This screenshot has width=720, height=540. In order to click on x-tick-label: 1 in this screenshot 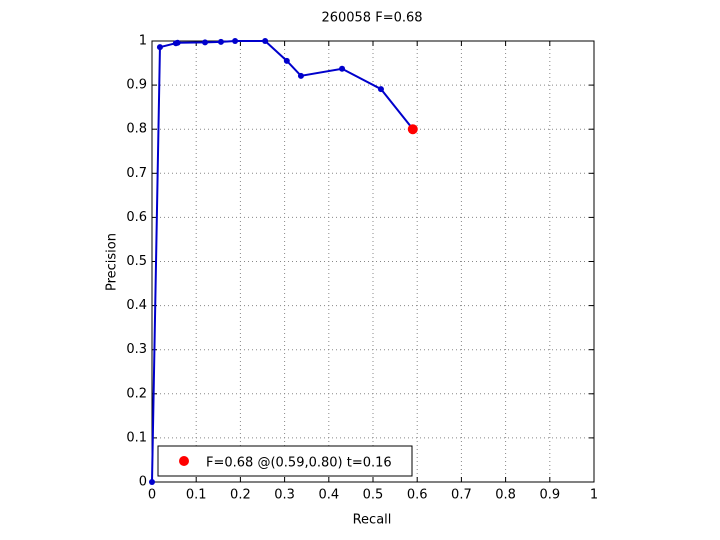, I will do `click(594, 495)`.